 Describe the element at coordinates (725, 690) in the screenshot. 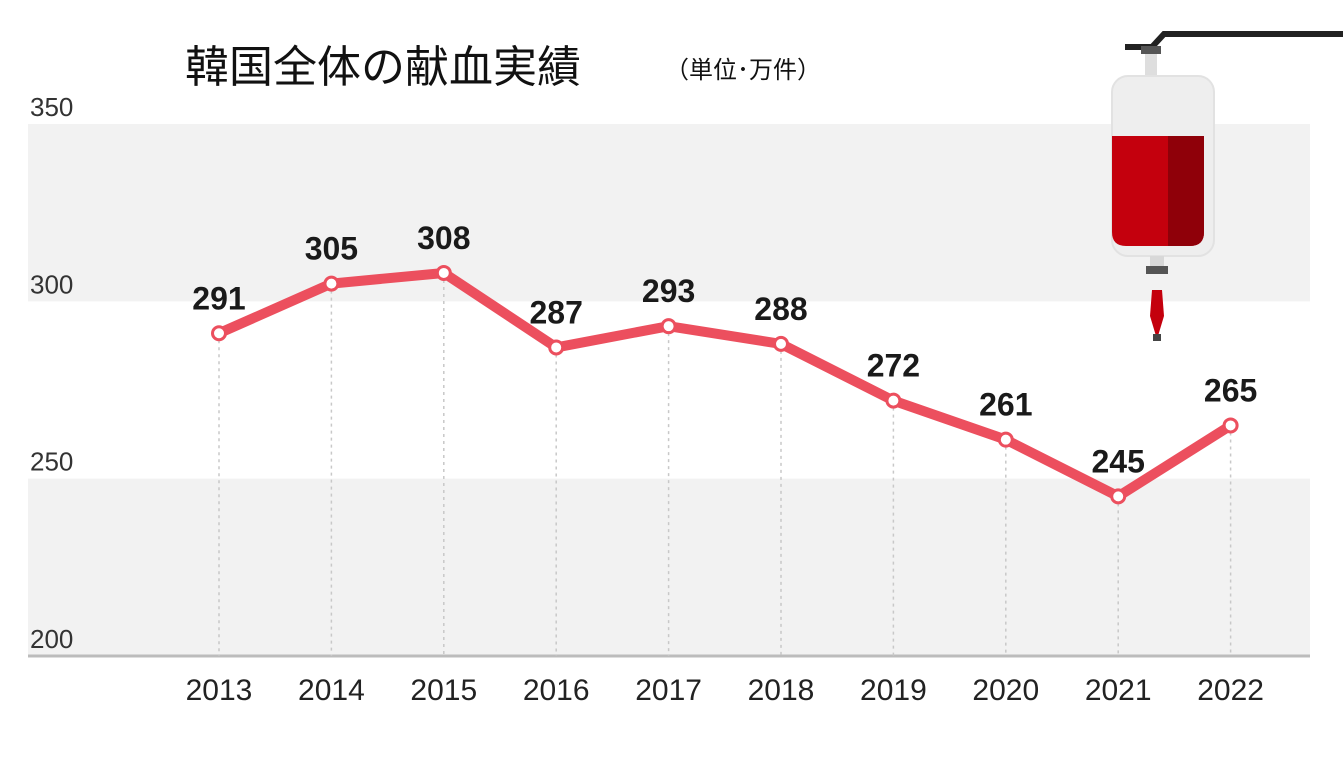

I see `x-axis-ticks: 2013 2014 2015 2016 2017 2018 2019 2020 2021 2022` at that location.